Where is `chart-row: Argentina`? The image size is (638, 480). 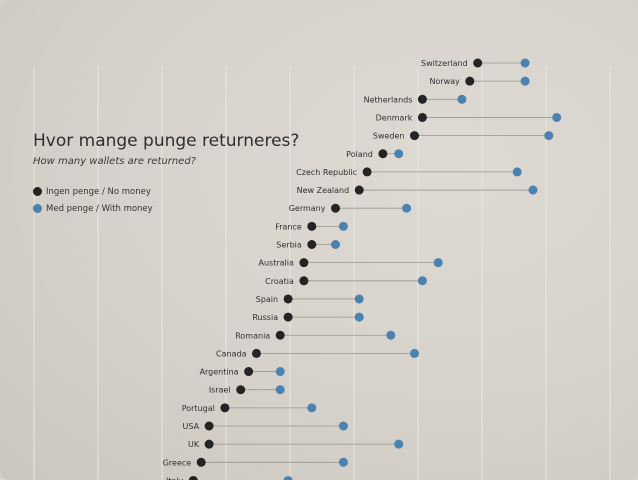 chart-row: Argentina is located at coordinates (242, 372).